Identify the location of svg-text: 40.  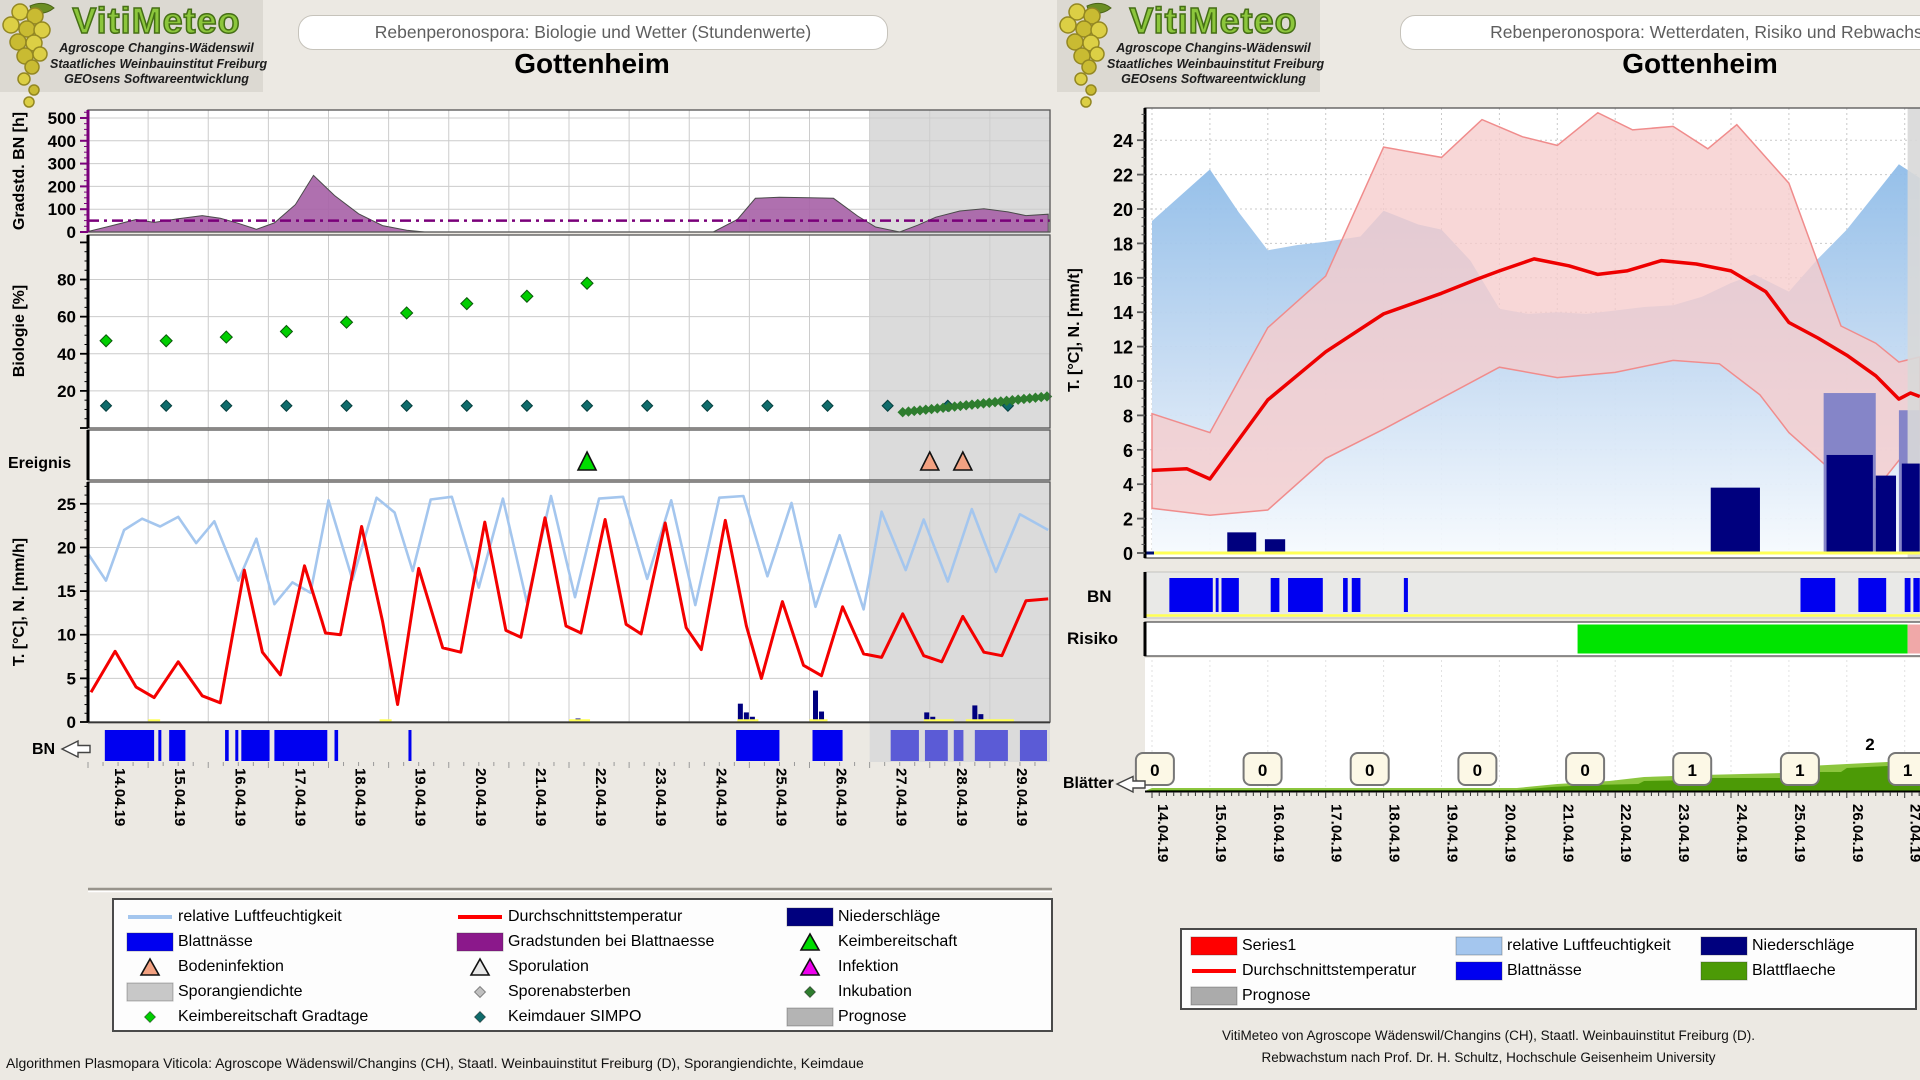
(66, 354).